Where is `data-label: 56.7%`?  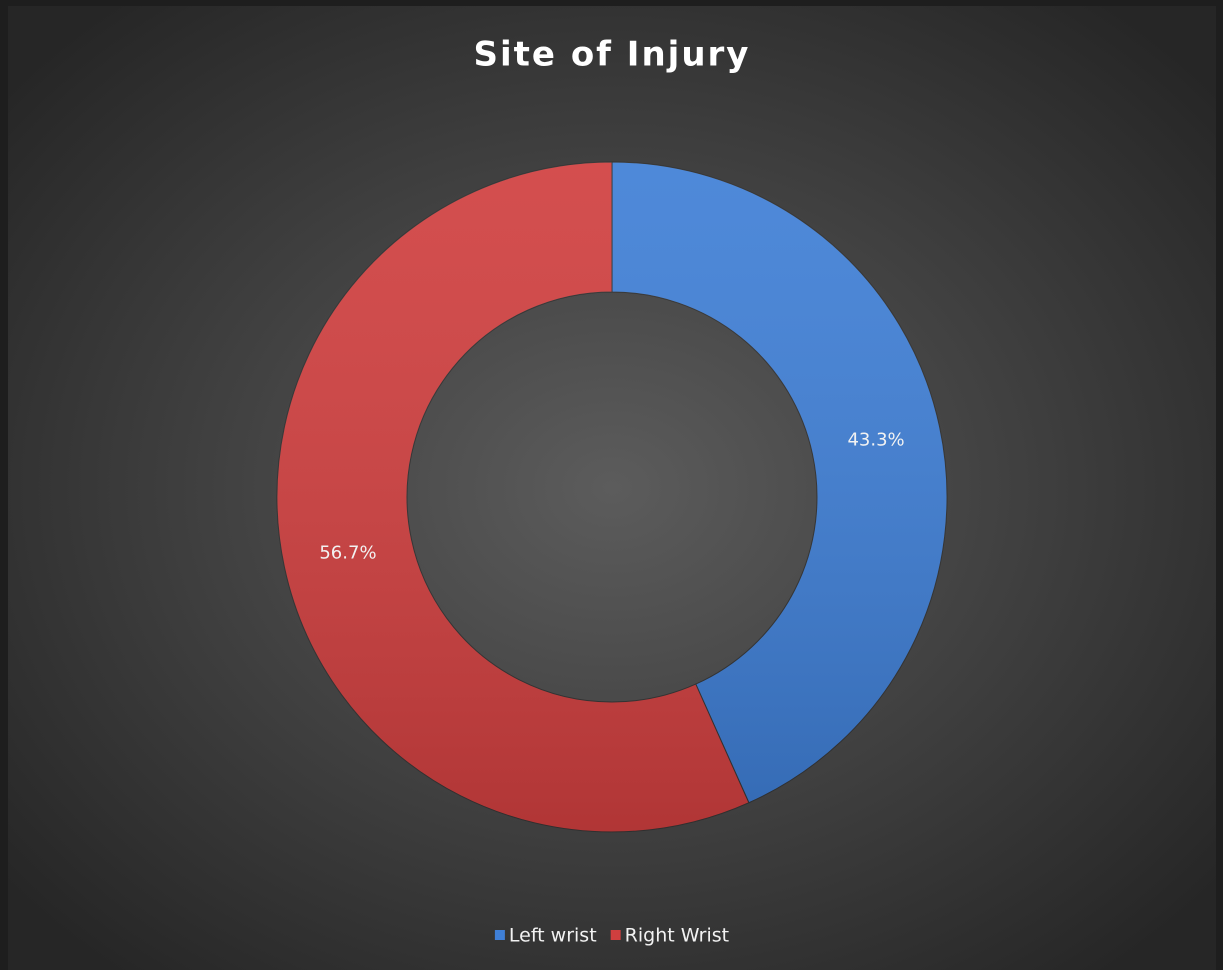 data-label: 56.7% is located at coordinates (347, 552).